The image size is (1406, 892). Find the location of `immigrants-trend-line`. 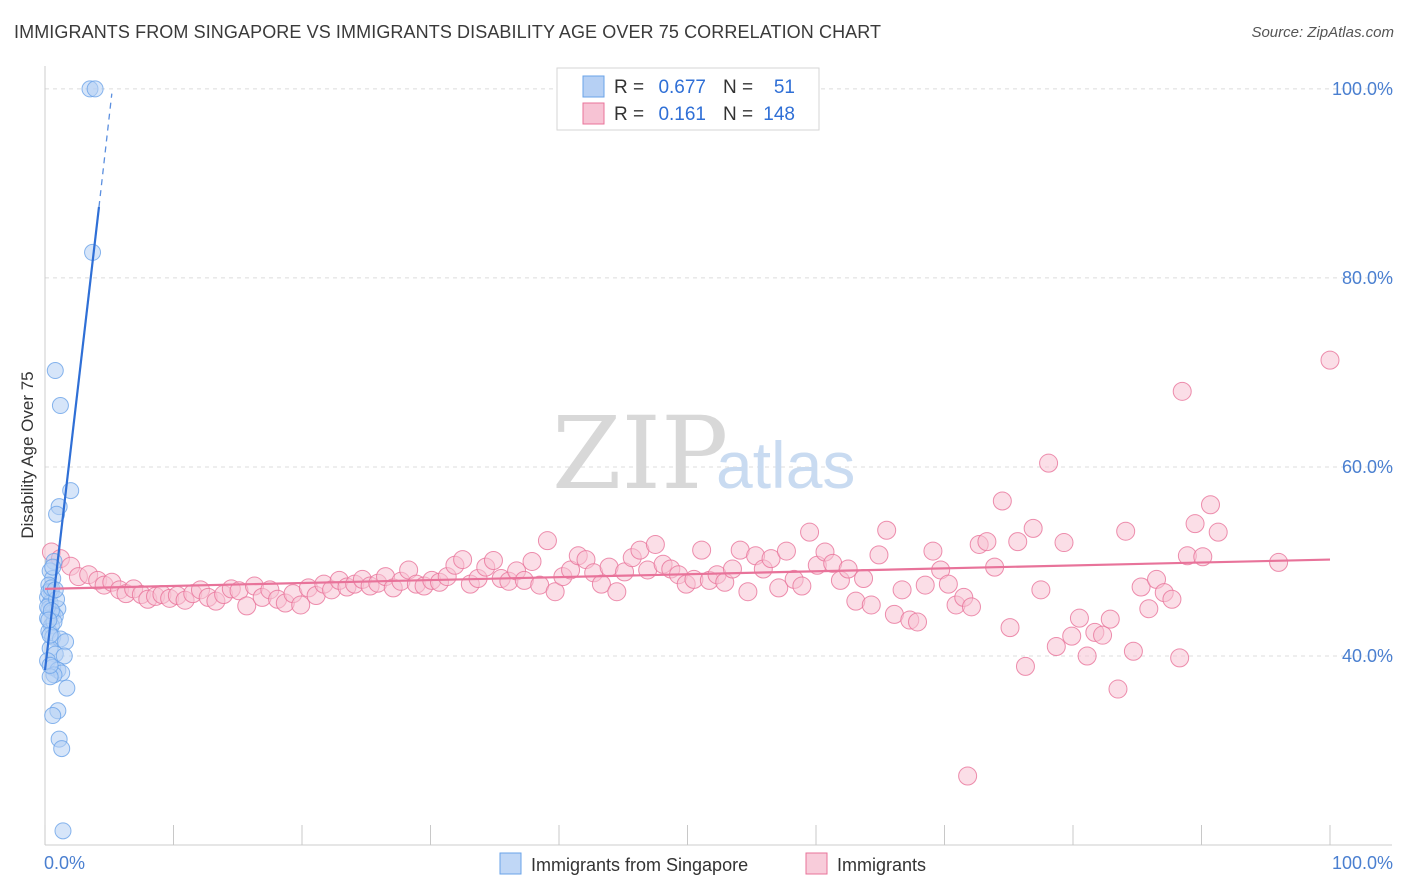

immigrants-trend-line is located at coordinates (687, 574).